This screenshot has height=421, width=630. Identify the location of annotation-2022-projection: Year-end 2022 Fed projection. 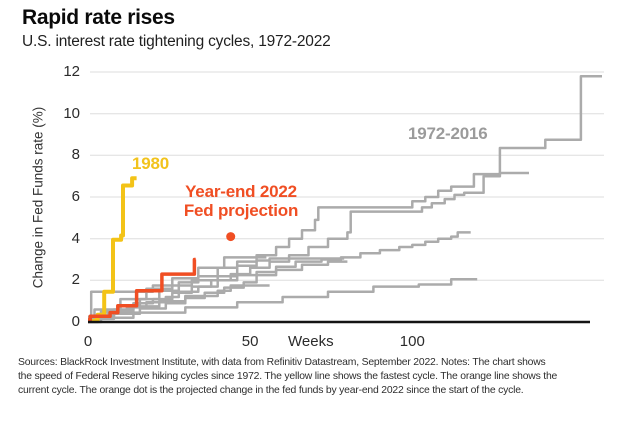
(241, 201).